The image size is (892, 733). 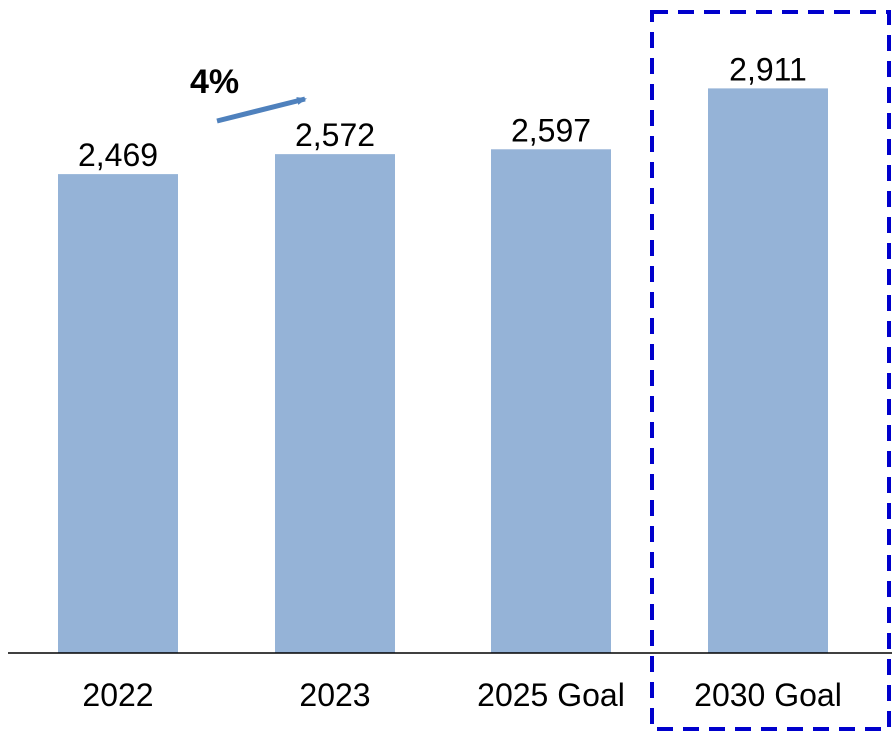 What do you see at coordinates (334, 695) in the screenshot?
I see `category-label-2023: 2023` at bounding box center [334, 695].